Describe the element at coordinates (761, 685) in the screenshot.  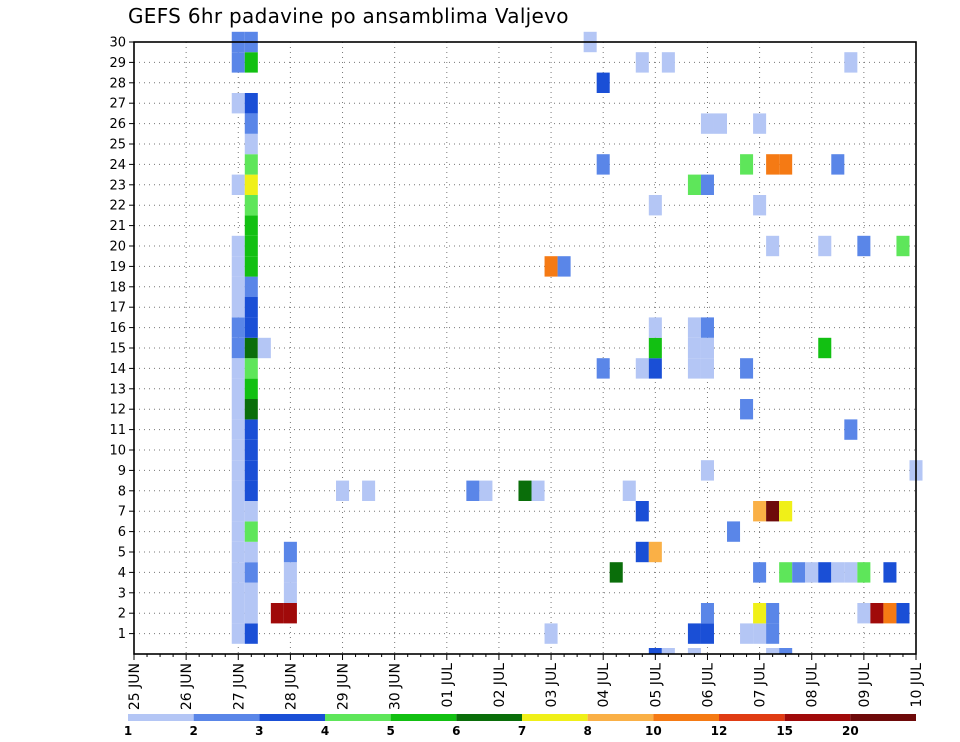
I see `x-tick-label: 07 JUL` at that location.